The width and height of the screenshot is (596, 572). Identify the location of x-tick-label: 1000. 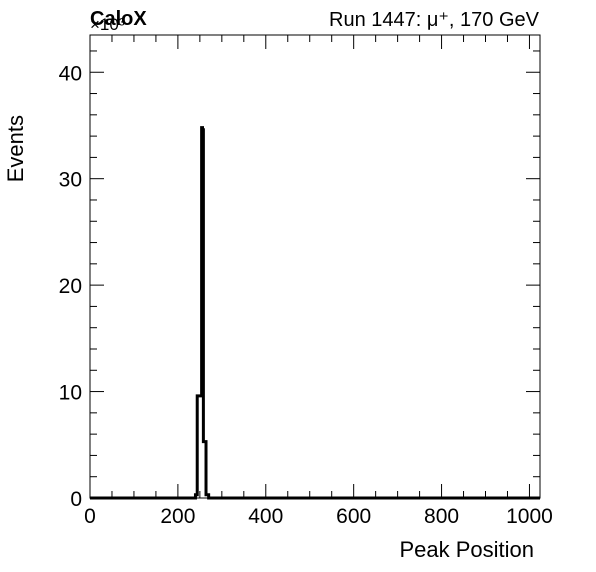
(529, 516).